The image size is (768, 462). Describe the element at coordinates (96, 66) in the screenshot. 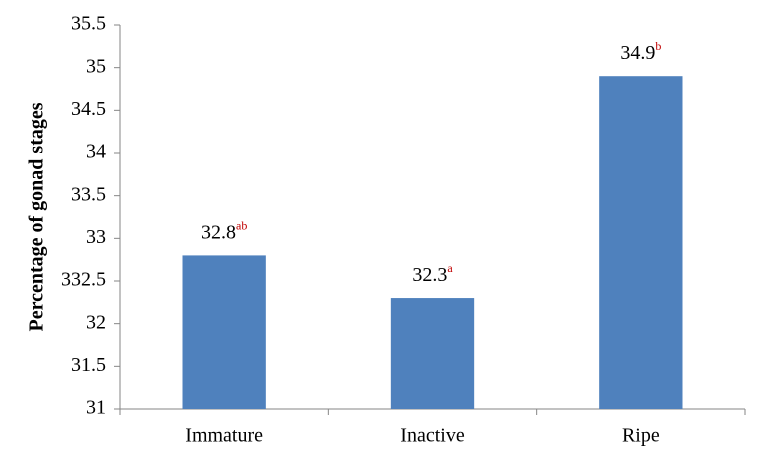

I see `y-tick-label: 35` at that location.